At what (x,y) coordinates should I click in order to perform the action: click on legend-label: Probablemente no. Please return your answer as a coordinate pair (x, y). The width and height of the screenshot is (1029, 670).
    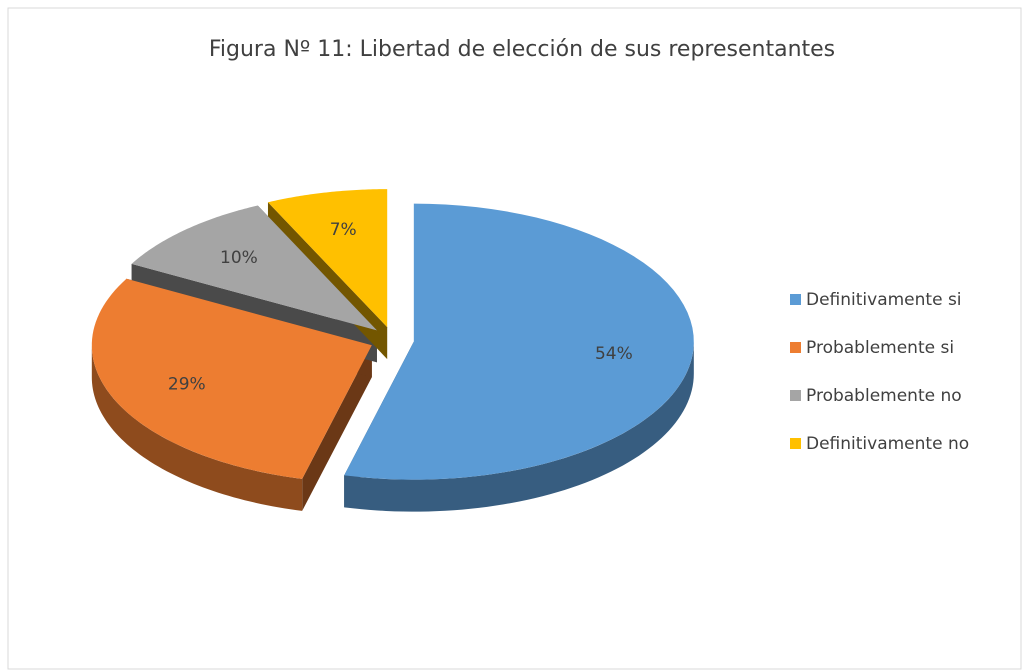
    Looking at the image, I should click on (884, 396).